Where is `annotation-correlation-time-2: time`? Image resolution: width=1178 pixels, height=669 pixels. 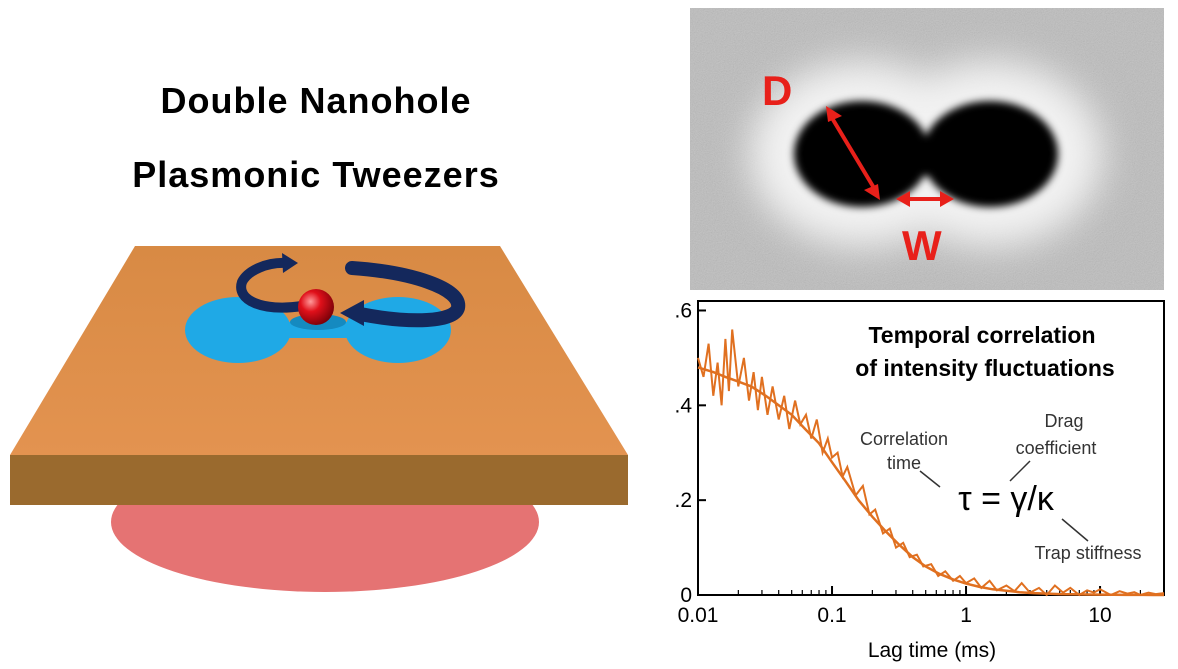
annotation-correlation-time-2: time is located at coordinates (904, 463).